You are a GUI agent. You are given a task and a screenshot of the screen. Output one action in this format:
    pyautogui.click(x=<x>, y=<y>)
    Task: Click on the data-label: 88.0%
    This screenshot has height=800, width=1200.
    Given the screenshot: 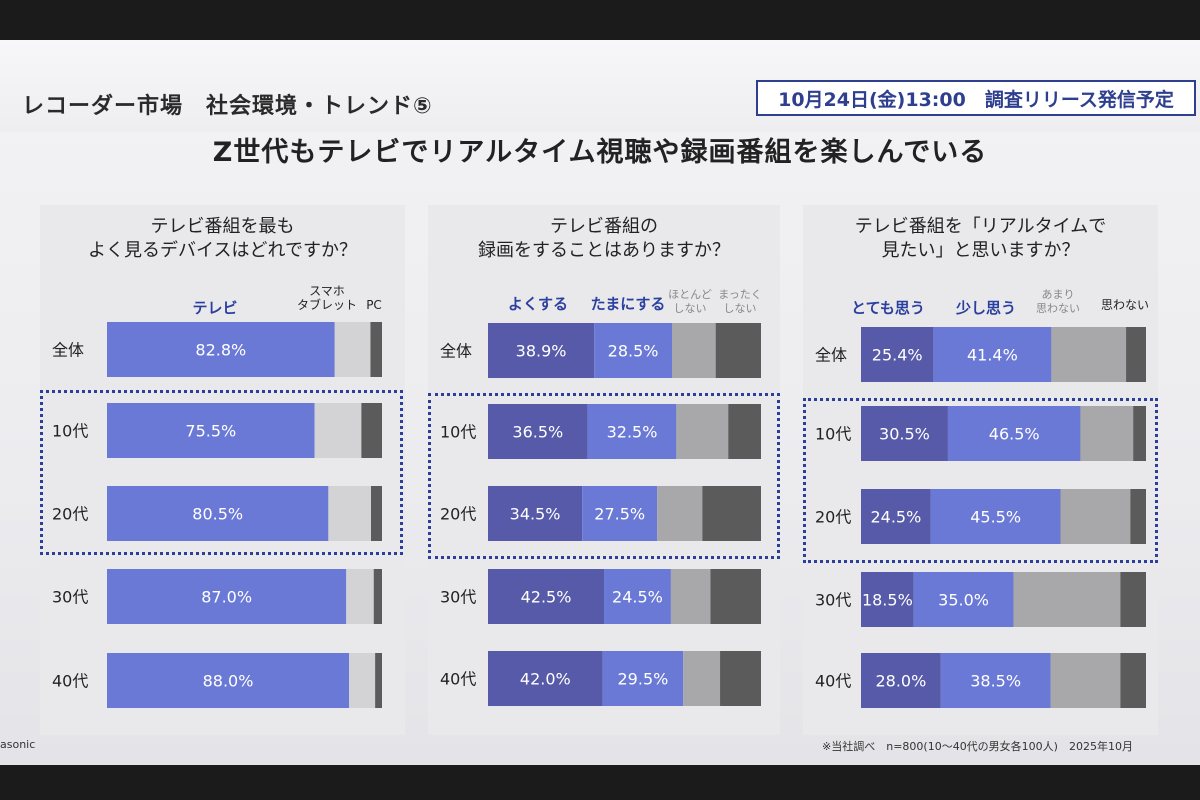 What is the action you would take?
    pyautogui.click(x=228, y=681)
    